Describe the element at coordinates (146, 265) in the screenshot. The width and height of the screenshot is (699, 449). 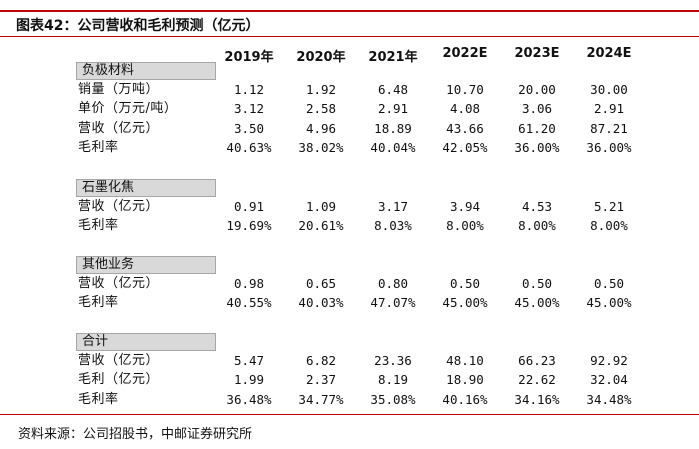
I see `section-header: 其他业务` at that location.